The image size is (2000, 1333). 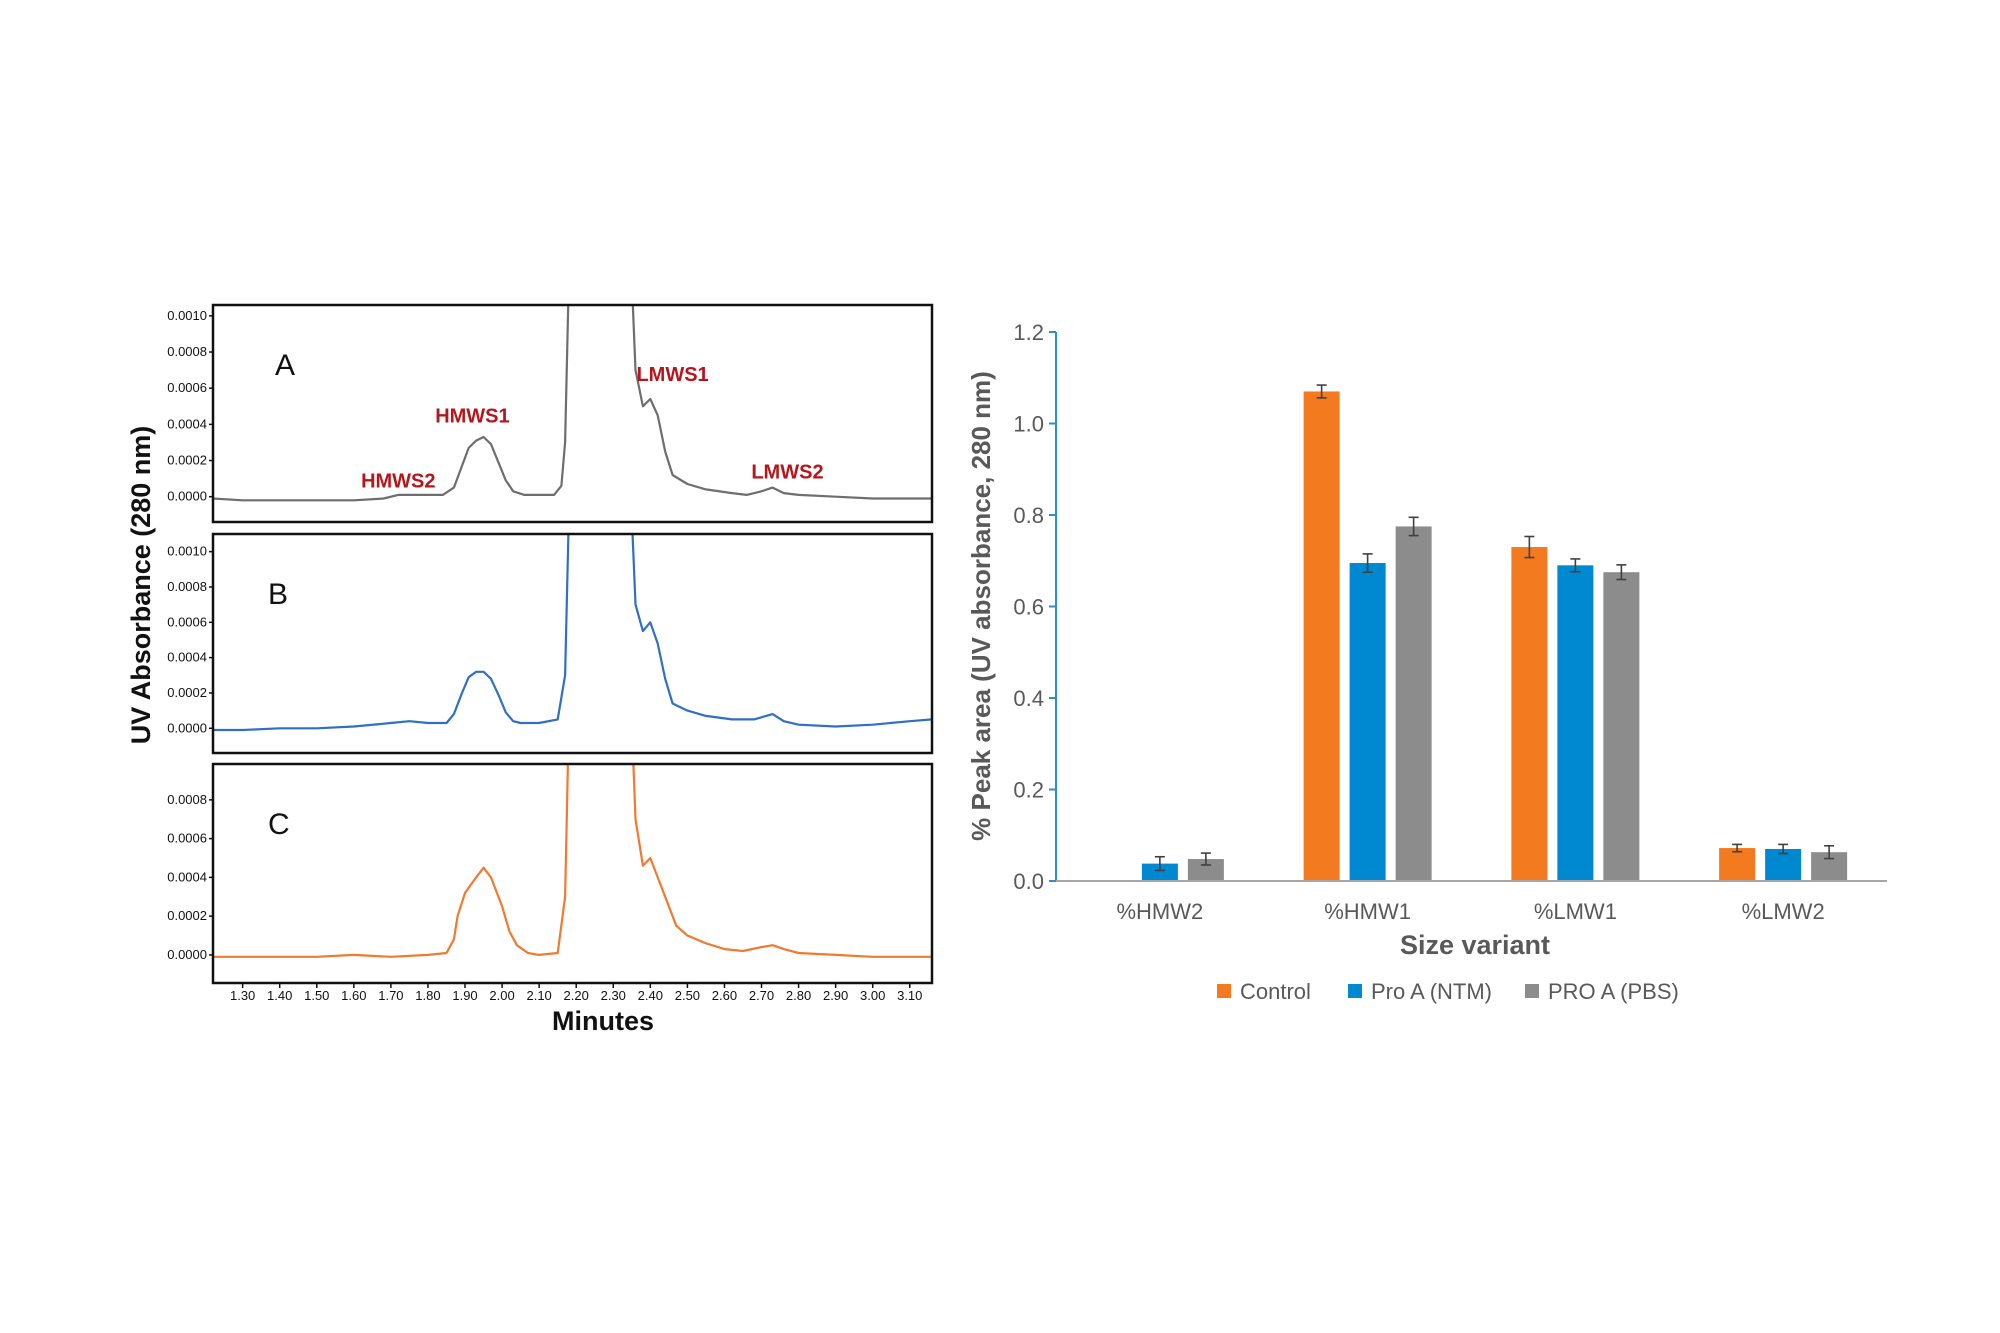 I want to click on x-tick-label: 1.80, so click(x=427, y=995).